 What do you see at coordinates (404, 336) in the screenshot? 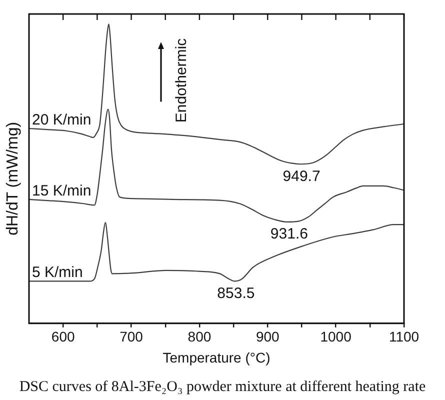
I see `x-tick-label: 1100` at bounding box center [404, 336].